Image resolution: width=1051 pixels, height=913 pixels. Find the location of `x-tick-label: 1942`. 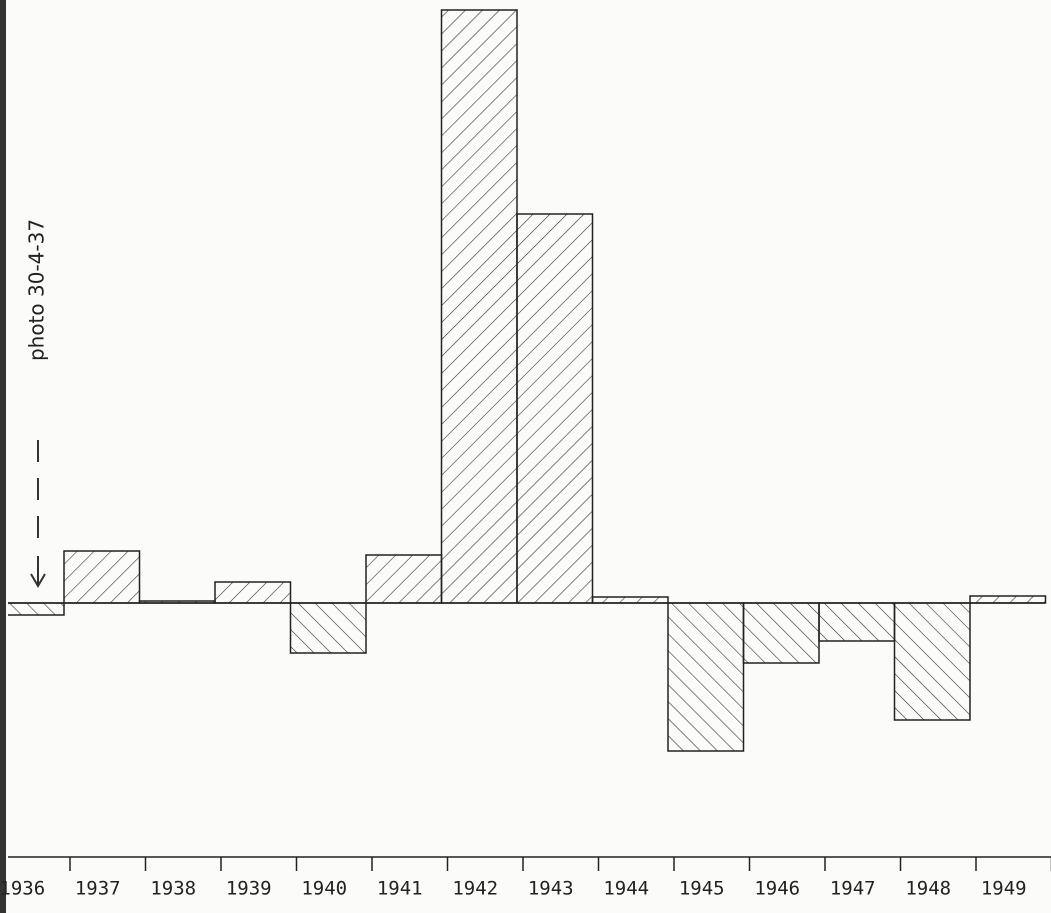

x-tick-label: 1942 is located at coordinates (475, 889).